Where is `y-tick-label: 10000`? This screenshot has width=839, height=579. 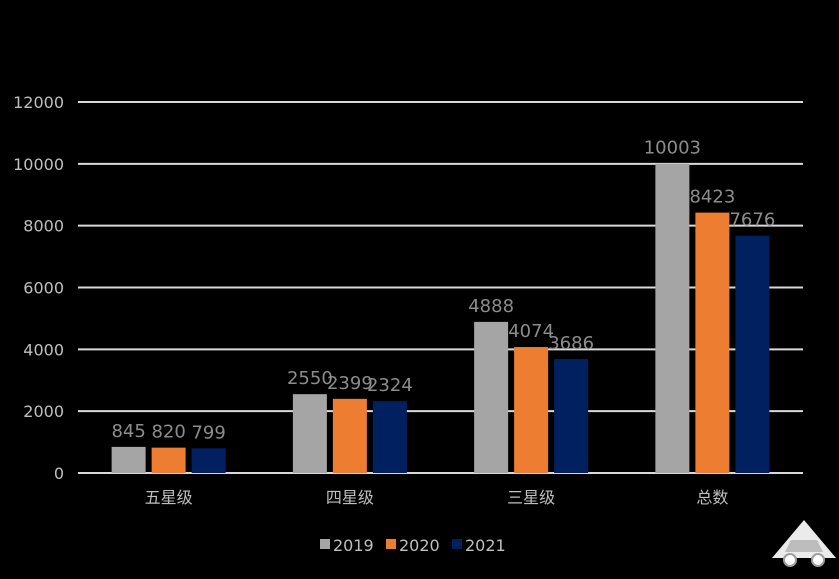 y-tick-label: 10000 is located at coordinates (38, 164).